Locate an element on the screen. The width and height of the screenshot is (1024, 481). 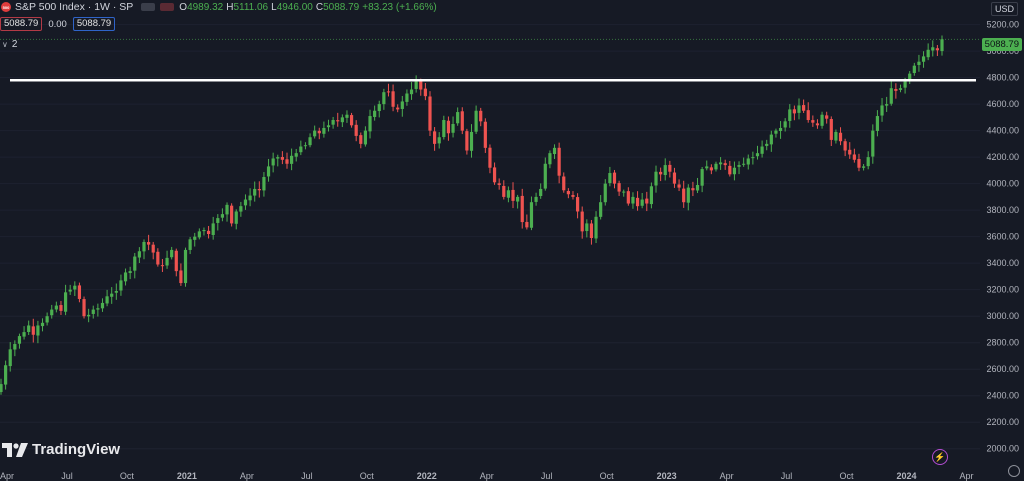
y-tick-label: 4000.00 is located at coordinates (1002, 184).